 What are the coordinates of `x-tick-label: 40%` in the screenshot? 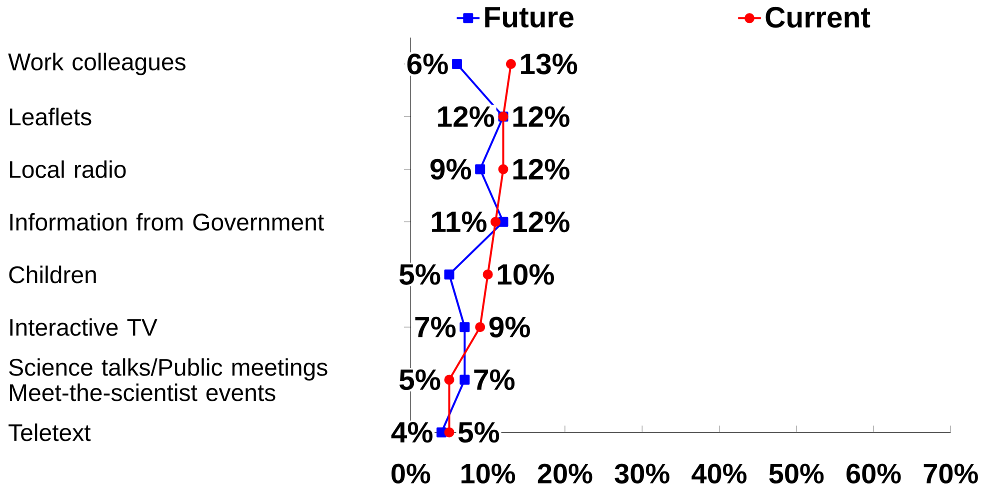 It's located at (719, 474).